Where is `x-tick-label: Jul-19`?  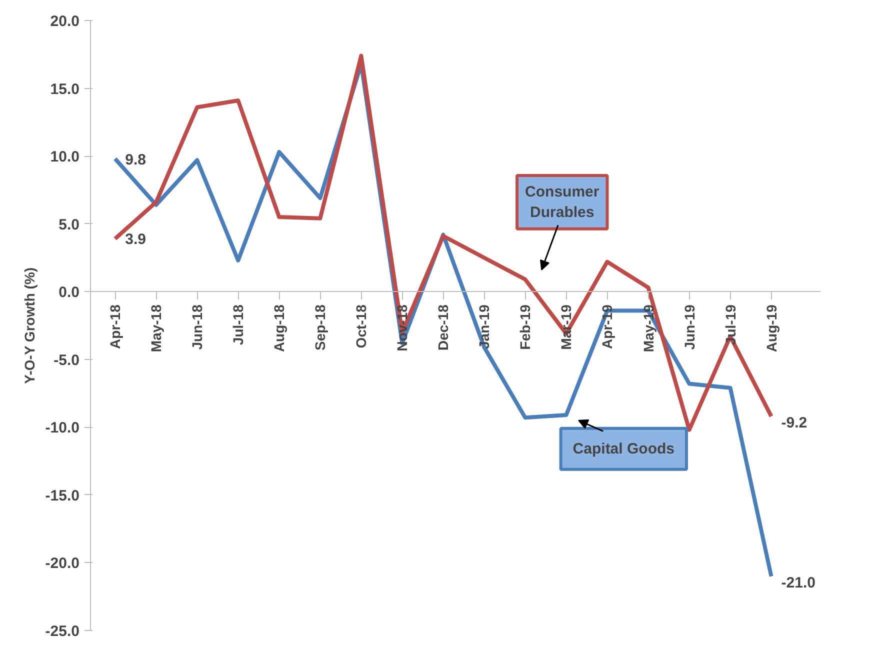
x-tick-label: Jul-19 is located at coordinates (730, 325).